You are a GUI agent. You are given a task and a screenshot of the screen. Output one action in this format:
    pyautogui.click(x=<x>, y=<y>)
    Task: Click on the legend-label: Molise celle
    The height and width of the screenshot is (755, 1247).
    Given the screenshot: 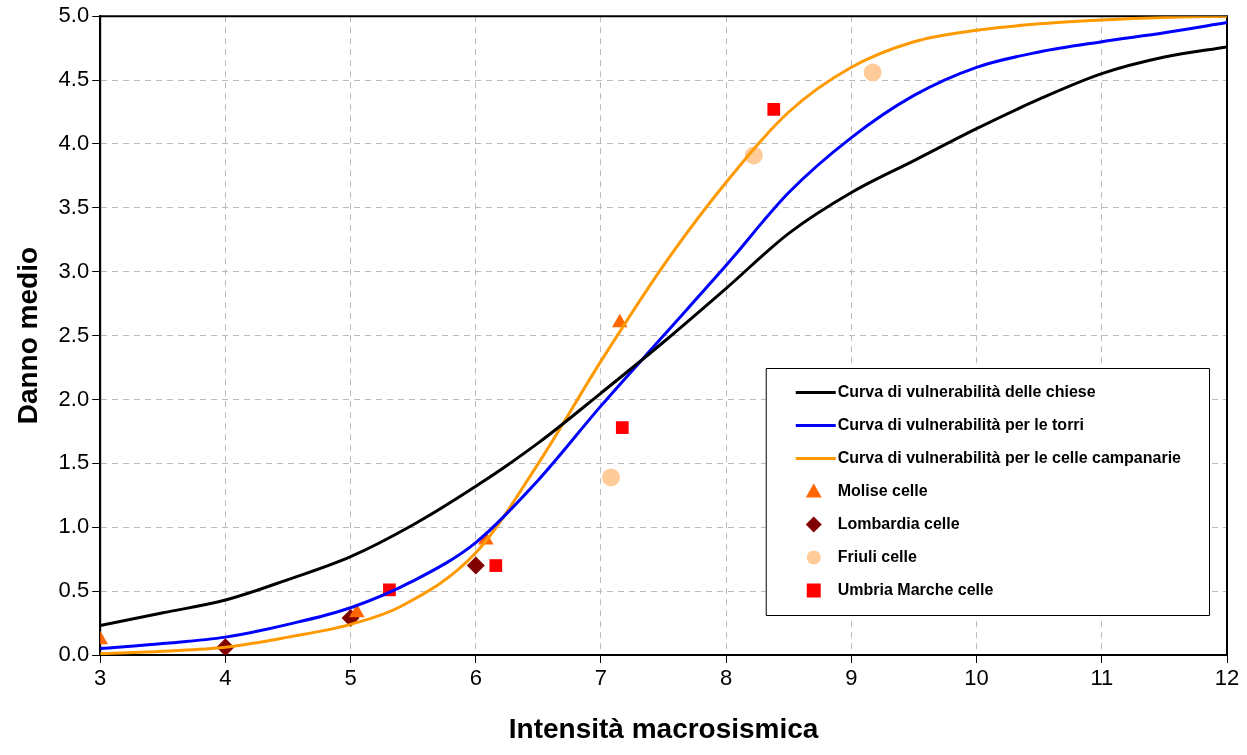 What is the action you would take?
    pyautogui.click(x=882, y=490)
    